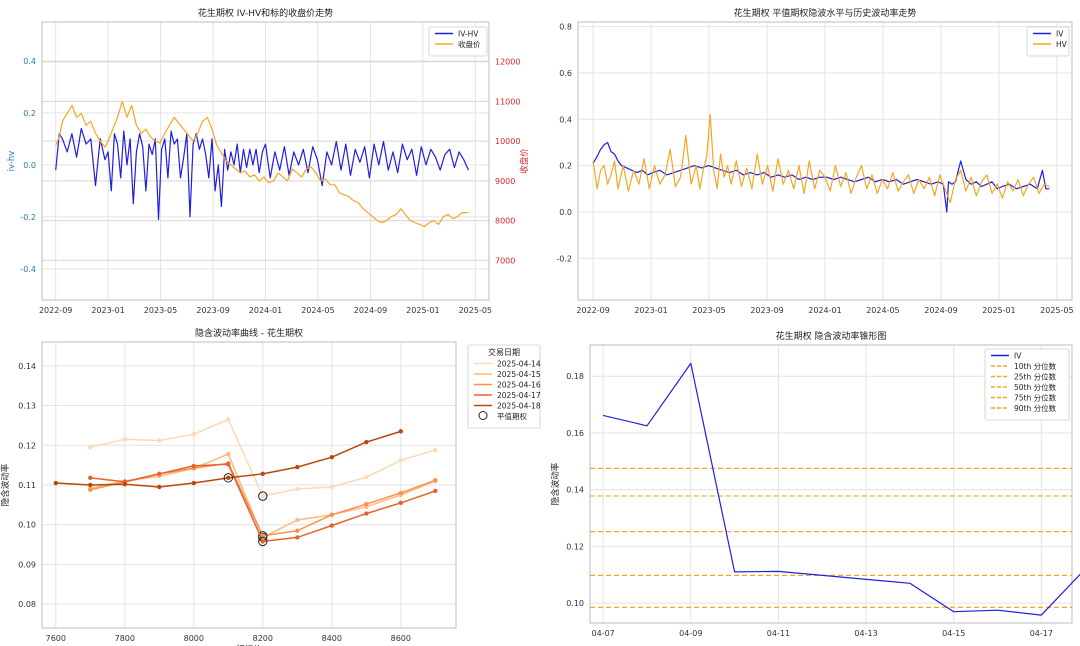  What do you see at coordinates (524, 161) in the screenshot?
I see `y2-axis-label: 收盘价` at bounding box center [524, 161].